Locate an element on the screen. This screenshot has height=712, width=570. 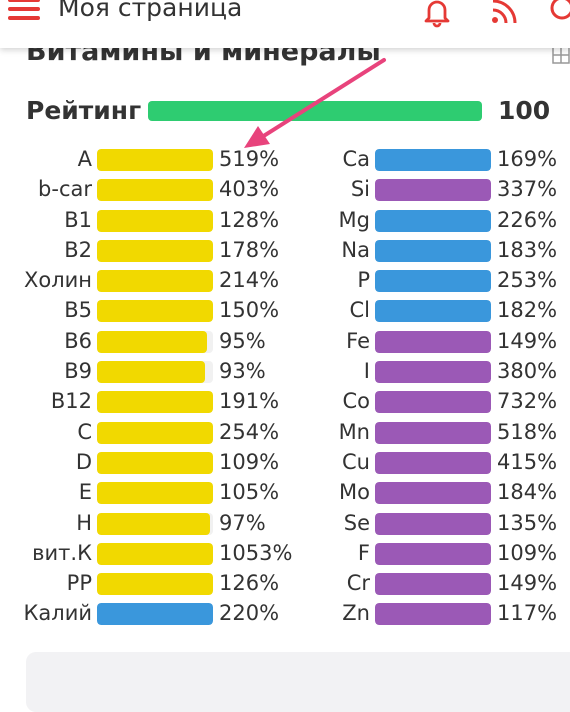
vitamin-name: D is located at coordinates (83, 461).